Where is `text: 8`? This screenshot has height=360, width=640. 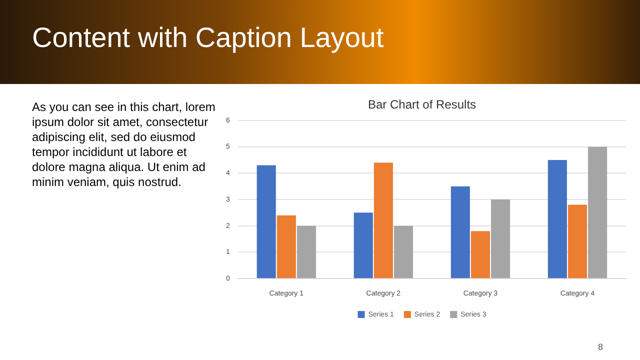
text: 8 is located at coordinates (601, 347).